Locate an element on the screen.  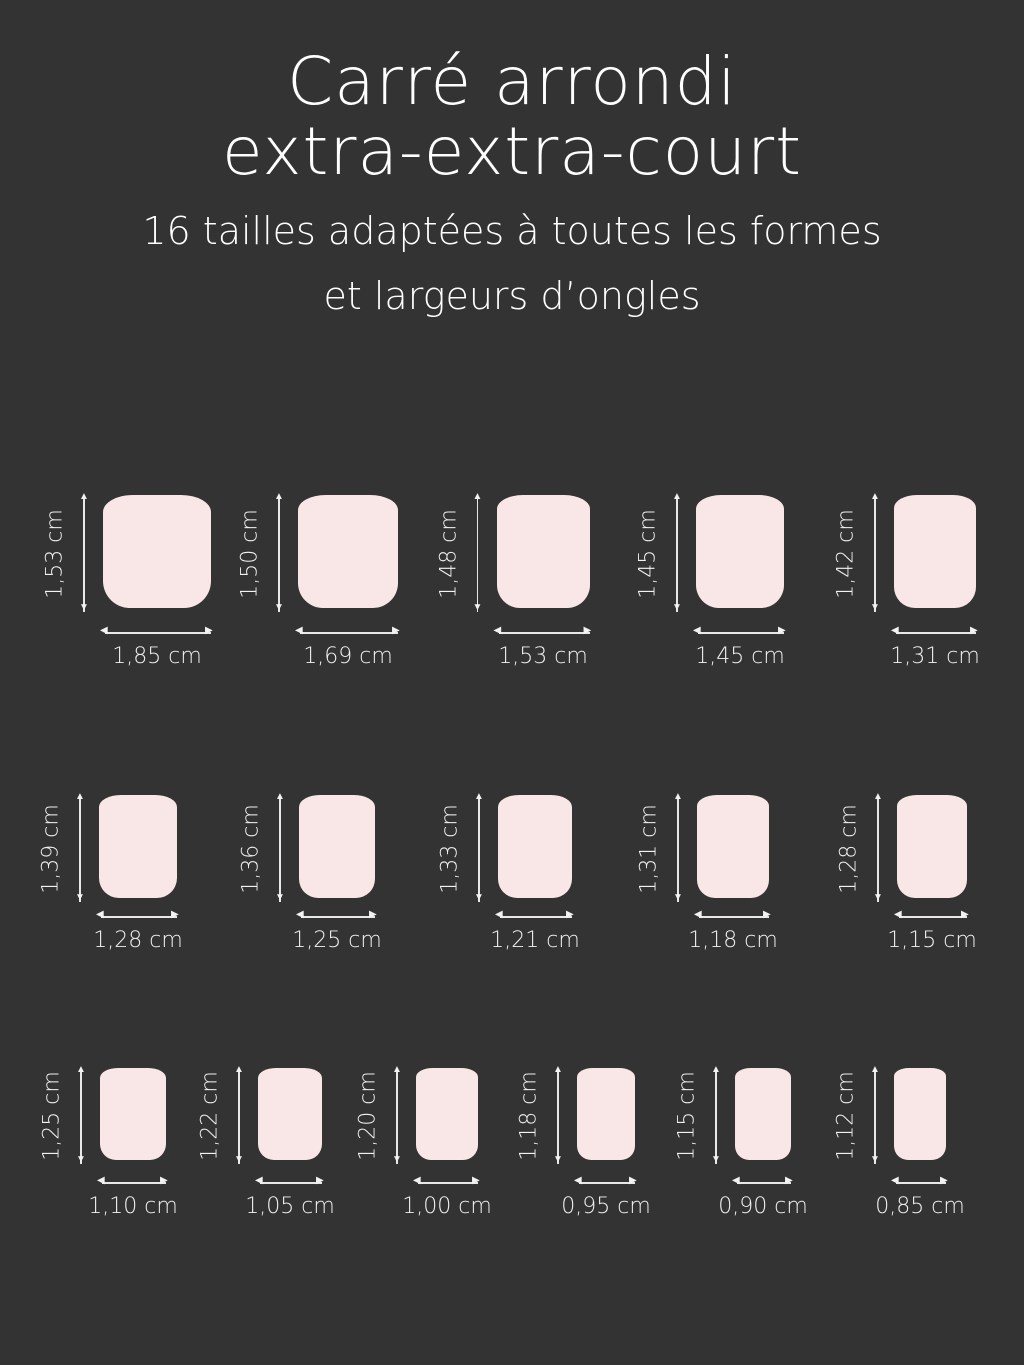
width-label: 1,53 cm is located at coordinates (543, 656).